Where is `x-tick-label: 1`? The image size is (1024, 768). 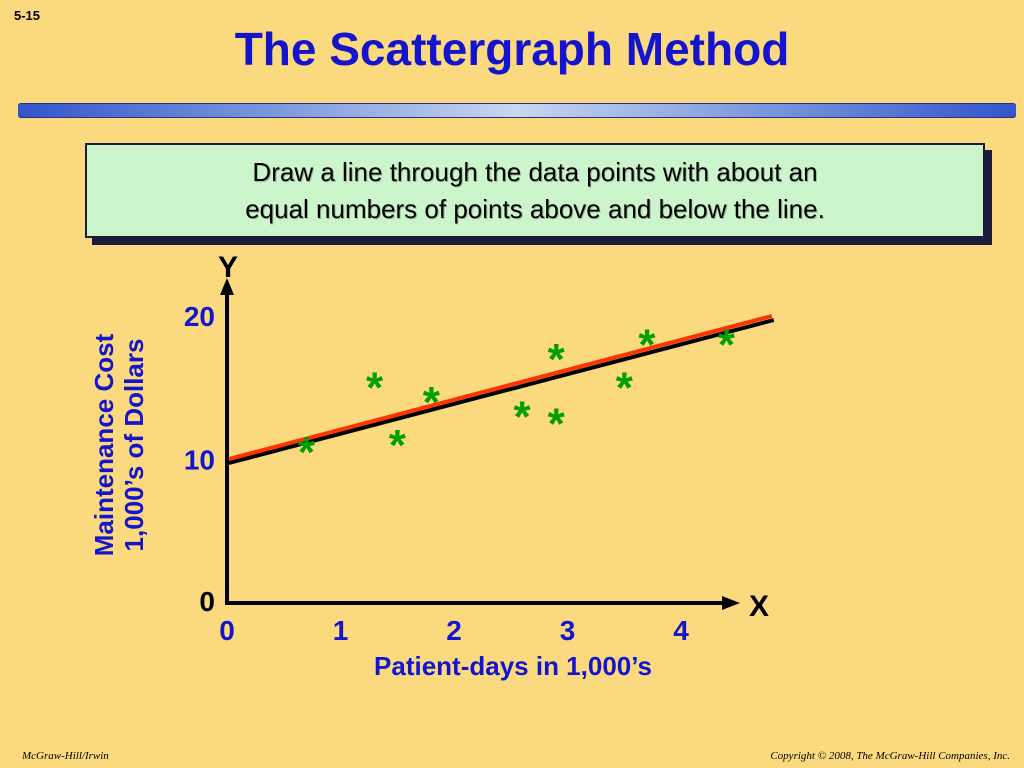 x-tick-label: 1 is located at coordinates (341, 630).